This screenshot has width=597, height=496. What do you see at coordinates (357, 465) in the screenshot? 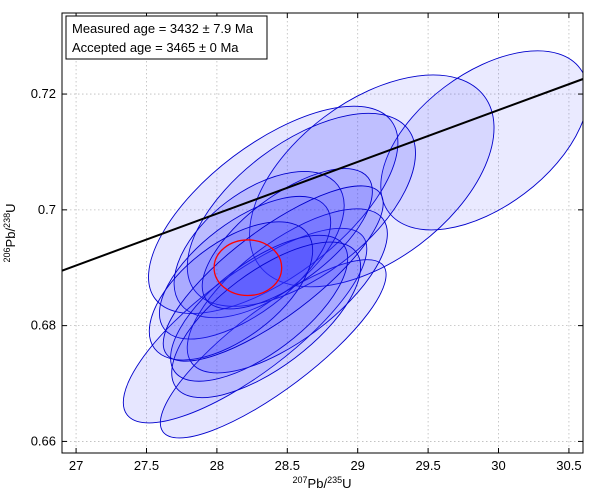
I see `x-tick-label: 29` at bounding box center [357, 465].